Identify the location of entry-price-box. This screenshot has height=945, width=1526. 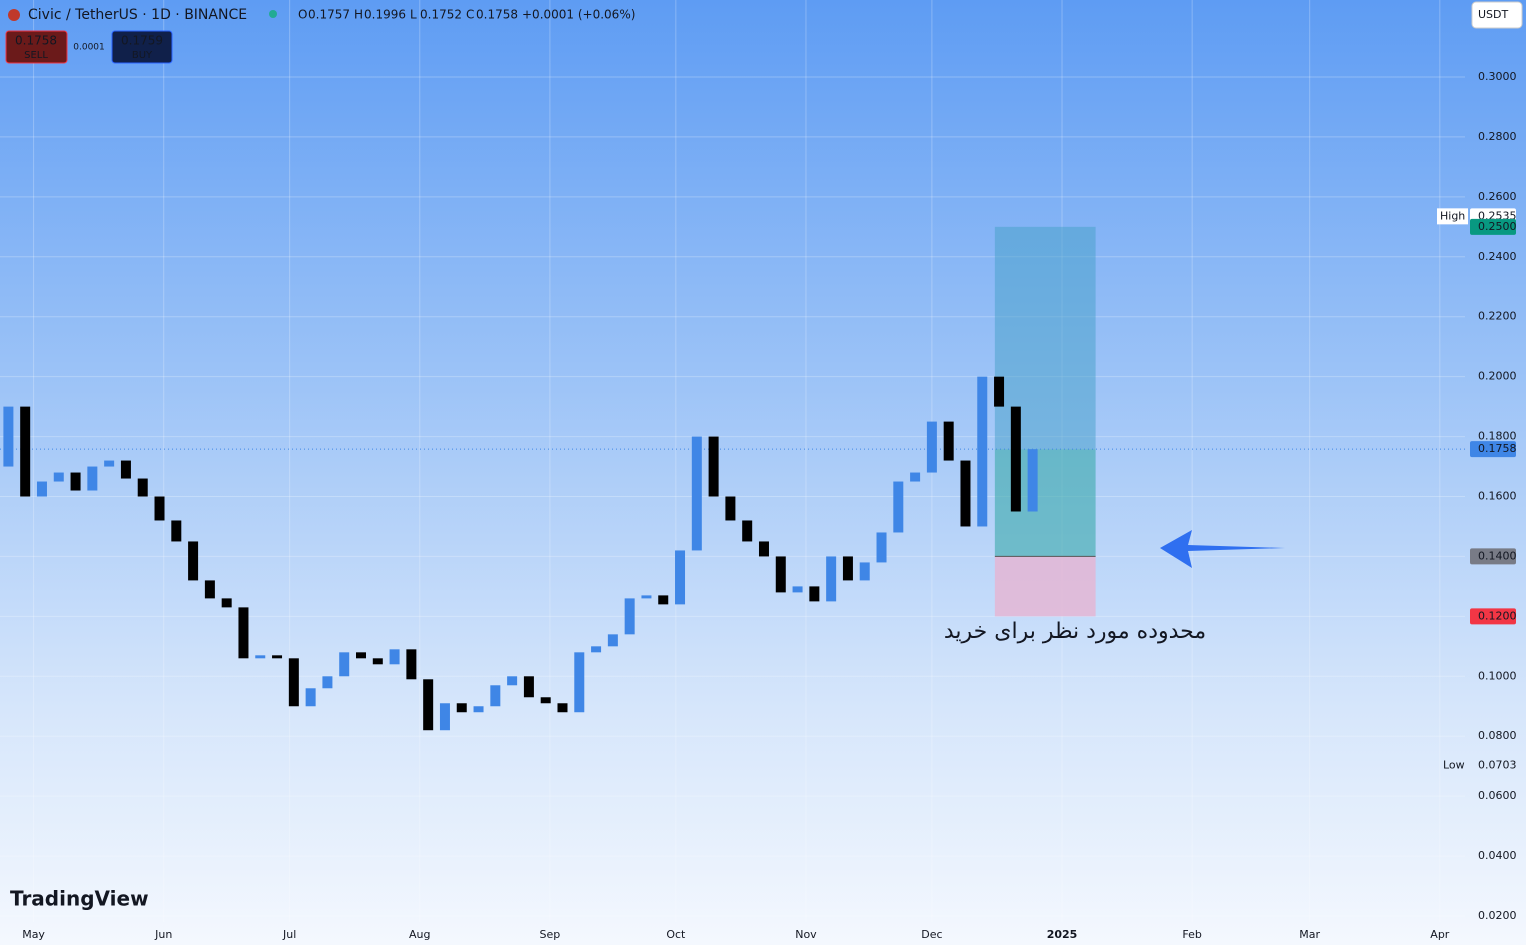
(1493, 556).